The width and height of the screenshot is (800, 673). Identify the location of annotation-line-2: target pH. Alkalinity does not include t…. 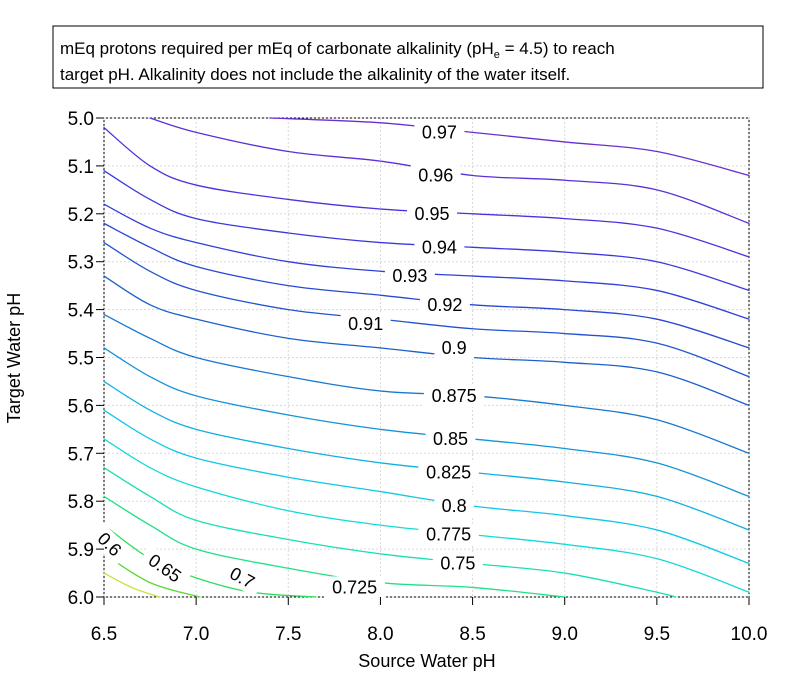
(315, 74).